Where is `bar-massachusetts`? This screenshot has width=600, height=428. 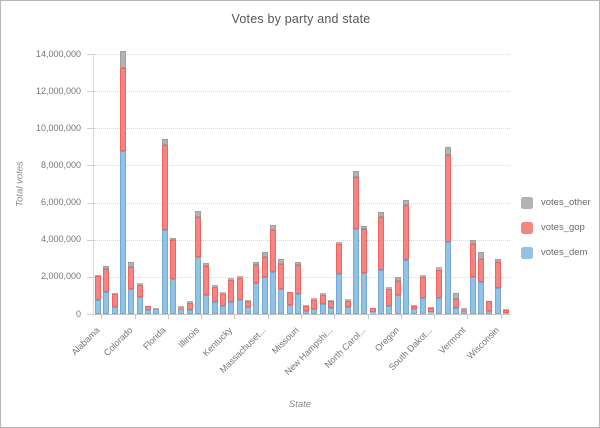 bar-massachusetts is located at coordinates (264, 283).